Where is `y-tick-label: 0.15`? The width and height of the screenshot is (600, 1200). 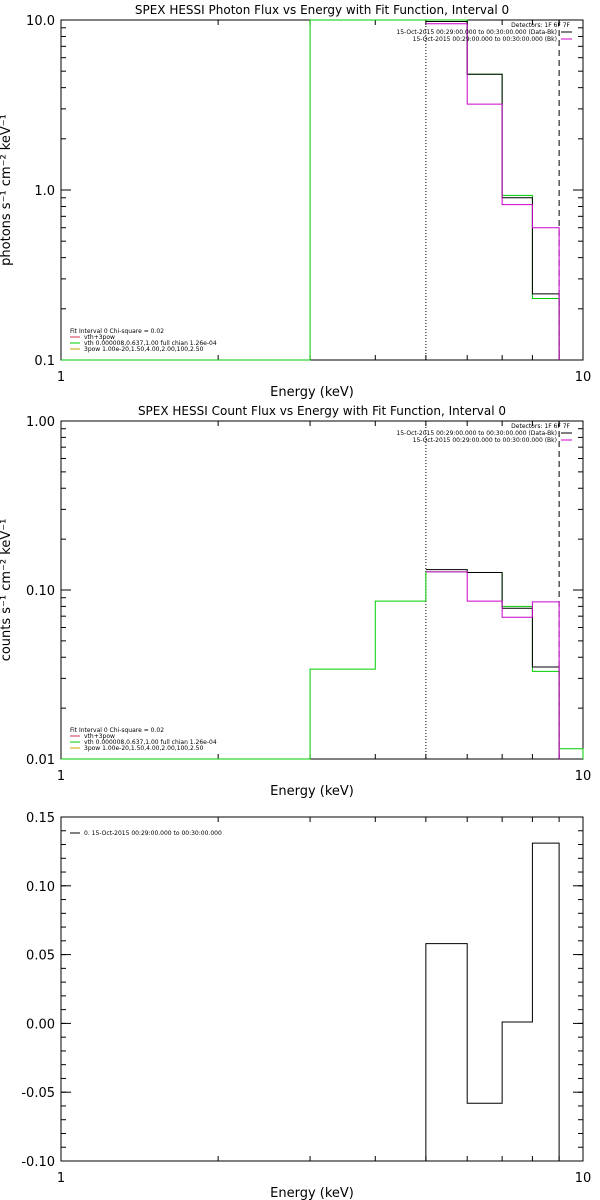
y-tick-label: 0.15 is located at coordinates (40, 818).